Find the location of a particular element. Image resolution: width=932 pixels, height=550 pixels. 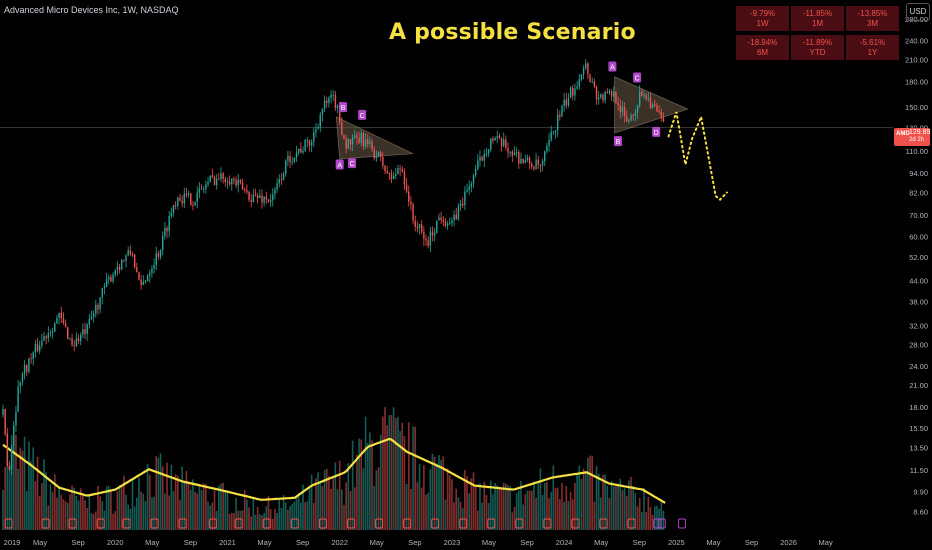

currency-button: USD is located at coordinates (918, 12).